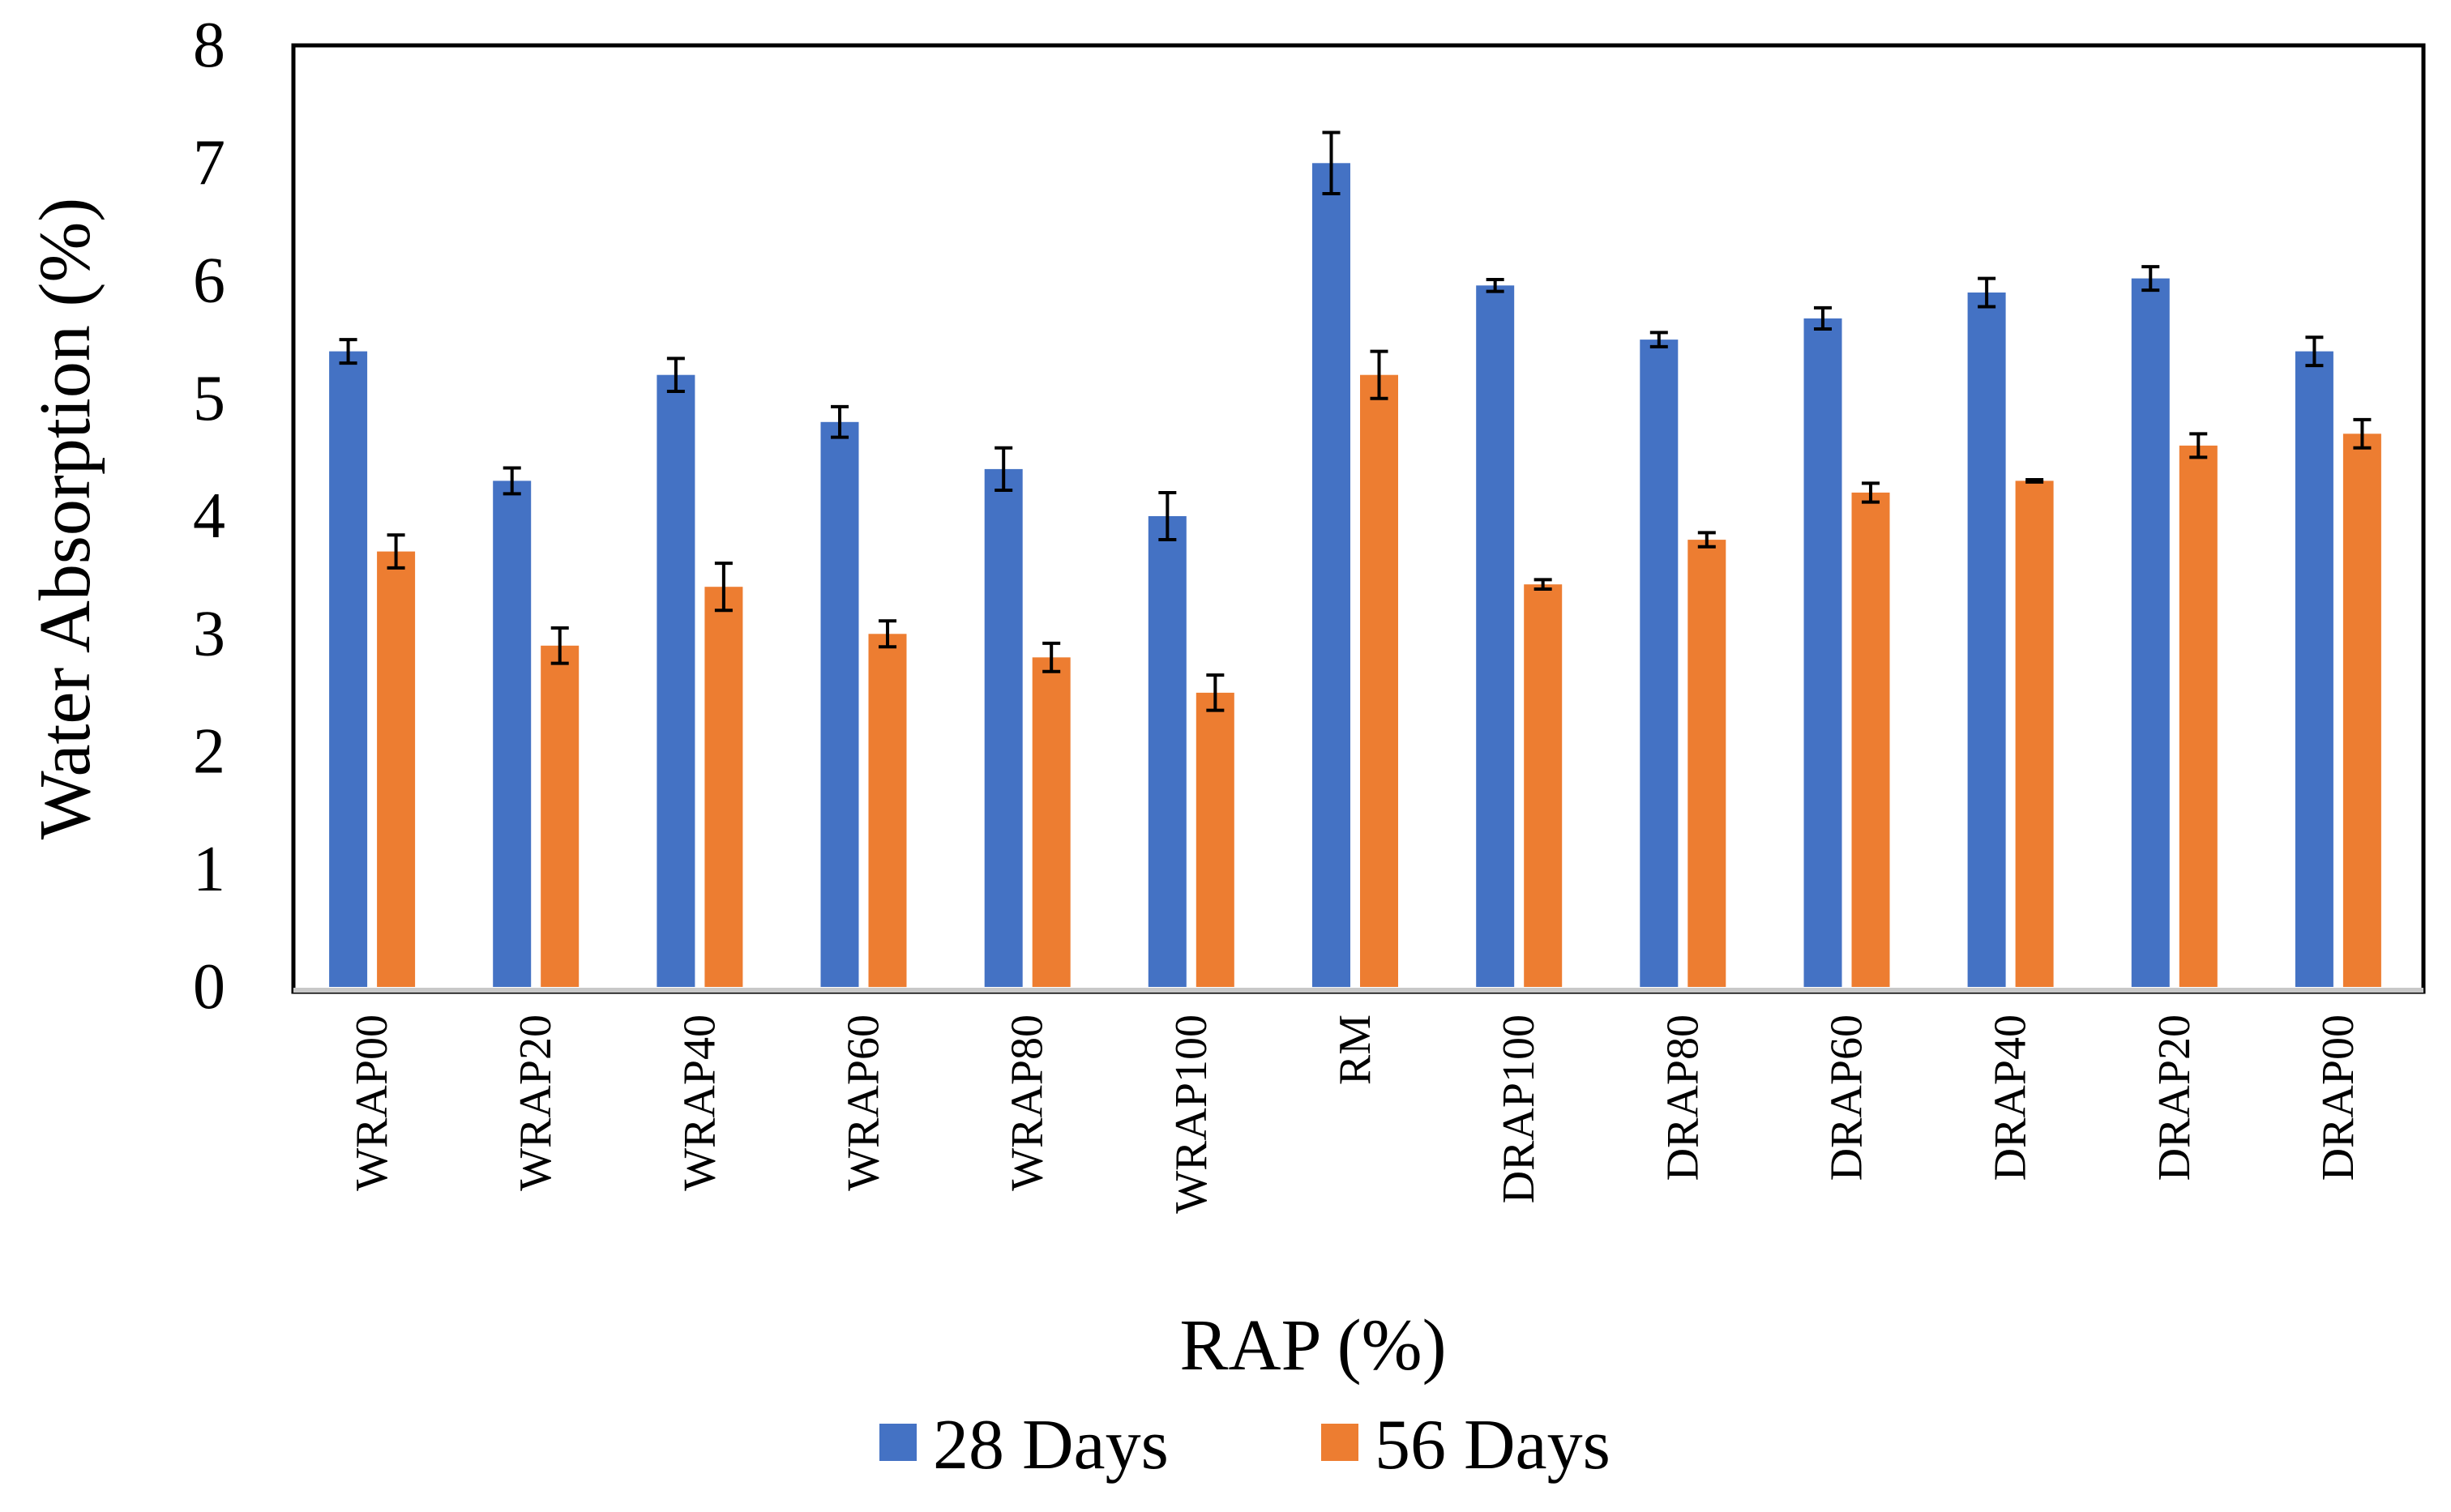 The image size is (2451, 1512). I want to click on legend-swatch-56-days, so click(1339, 1442).